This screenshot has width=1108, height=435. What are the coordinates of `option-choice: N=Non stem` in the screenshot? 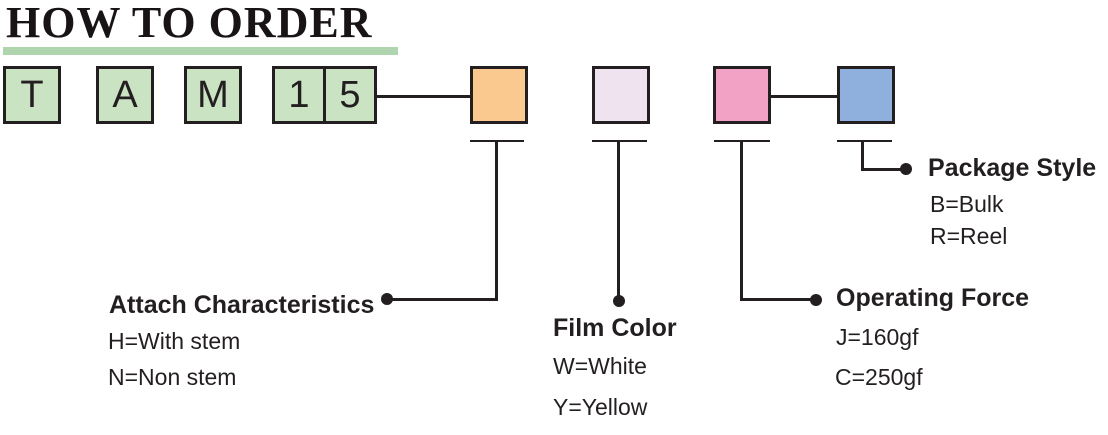 It's located at (172, 377).